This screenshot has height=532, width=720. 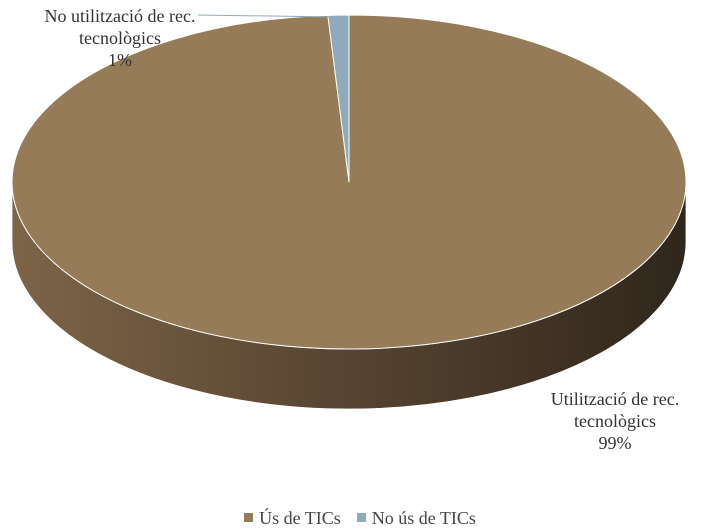 I want to click on legend-label: No ús de TICs, so click(x=423, y=518).